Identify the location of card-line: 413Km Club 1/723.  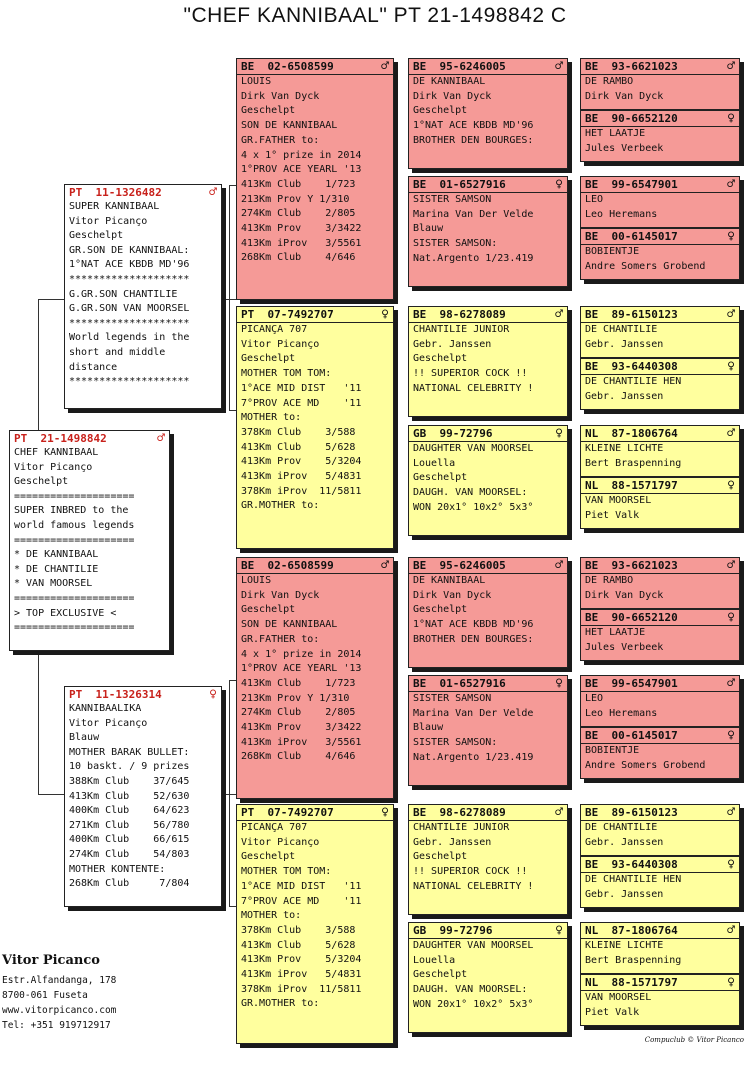
(298, 683).